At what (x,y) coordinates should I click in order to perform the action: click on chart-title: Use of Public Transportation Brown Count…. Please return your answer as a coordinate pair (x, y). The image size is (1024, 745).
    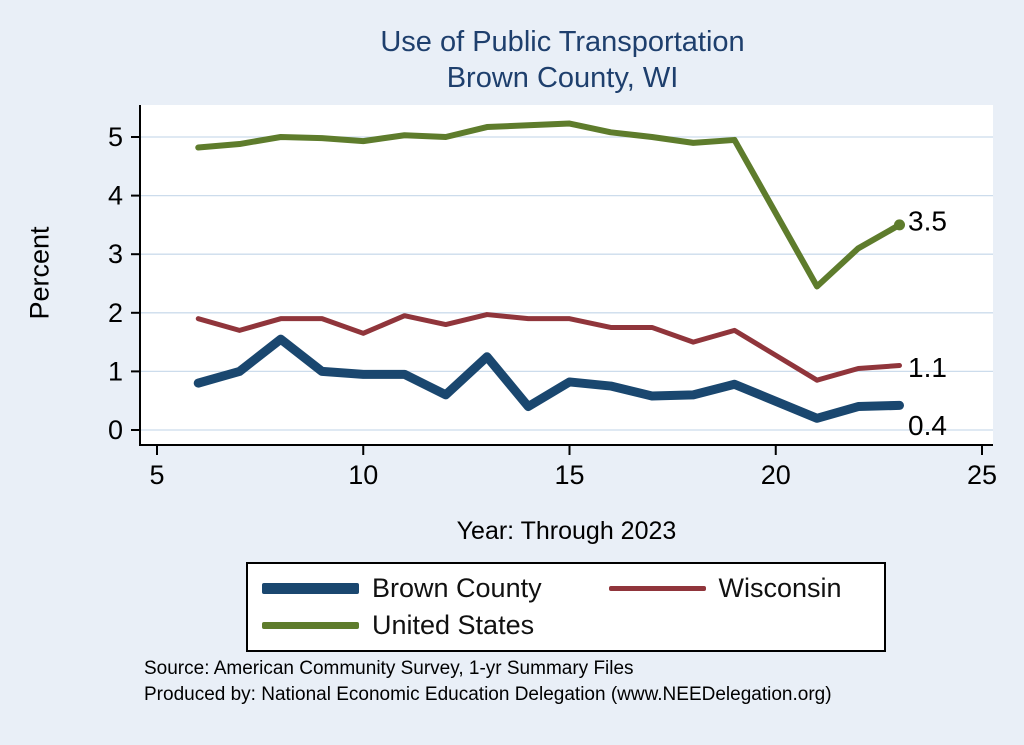
    Looking at the image, I should click on (562, 60).